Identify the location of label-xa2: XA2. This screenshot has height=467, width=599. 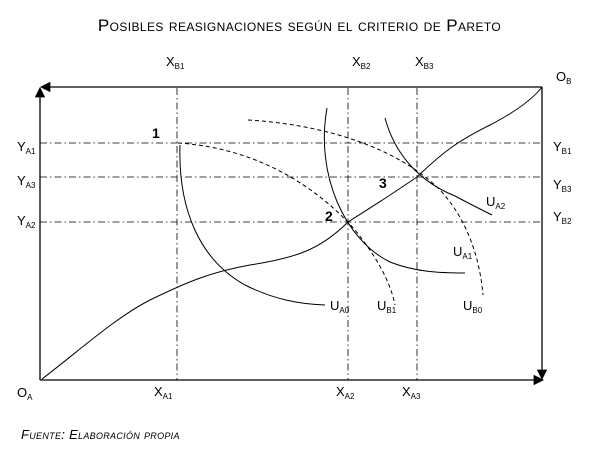
(345, 392).